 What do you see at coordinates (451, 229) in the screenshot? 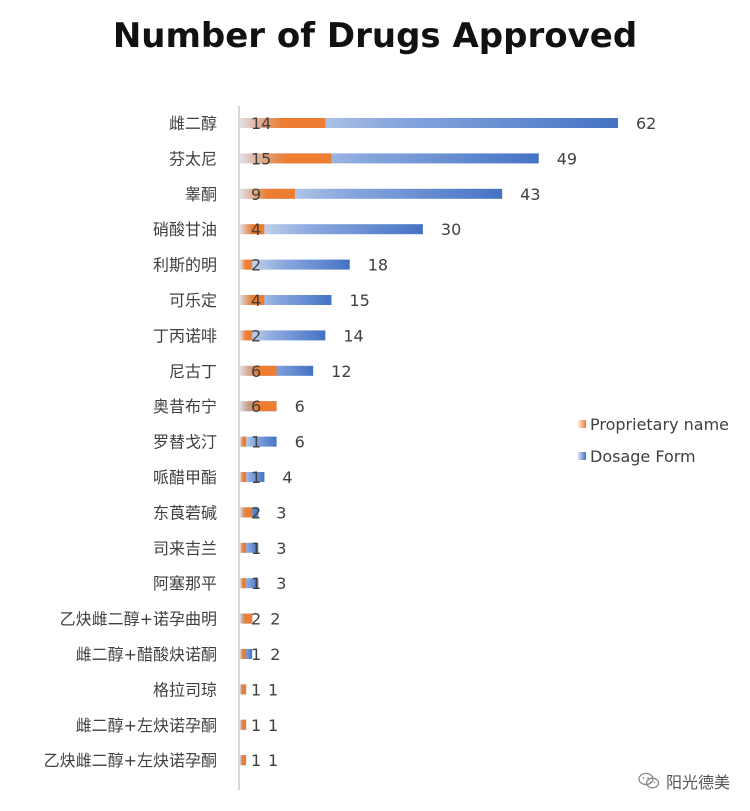
I see `data-label-dosage-form: 30` at bounding box center [451, 229].